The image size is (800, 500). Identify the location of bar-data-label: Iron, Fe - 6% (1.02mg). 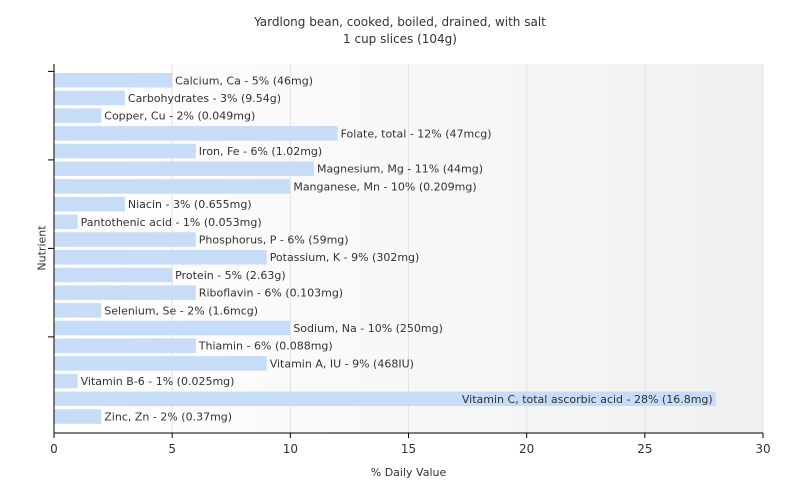
(260, 151).